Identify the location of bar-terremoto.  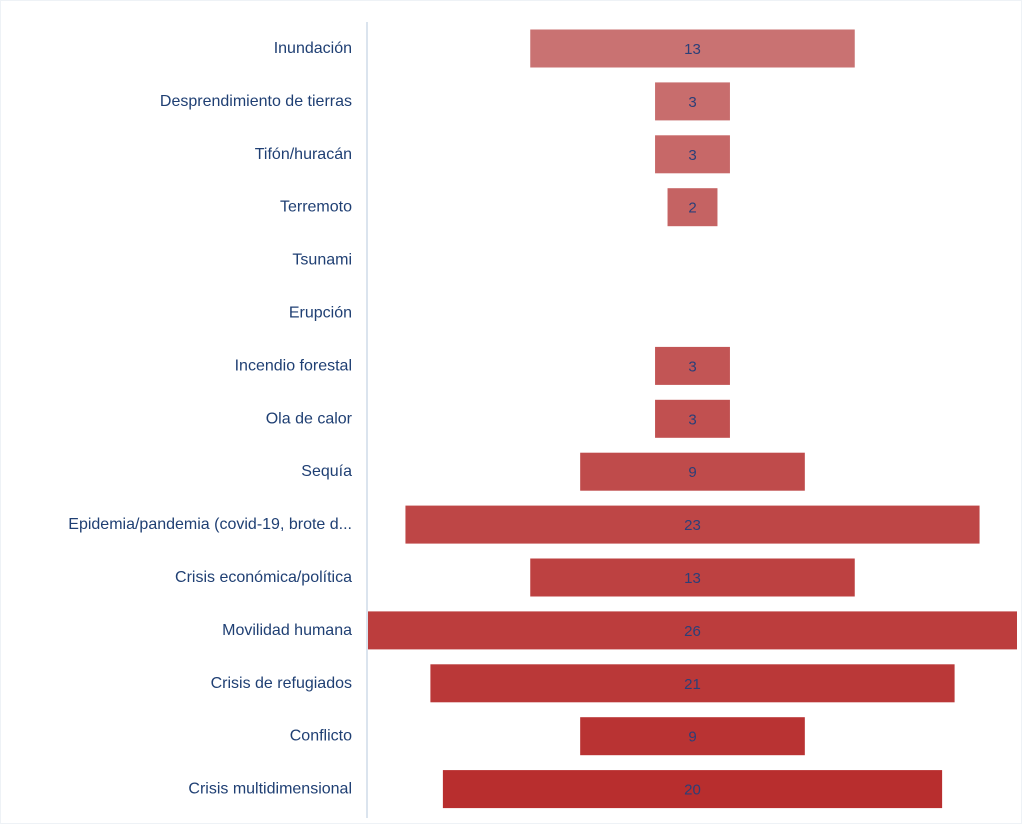
(692, 207).